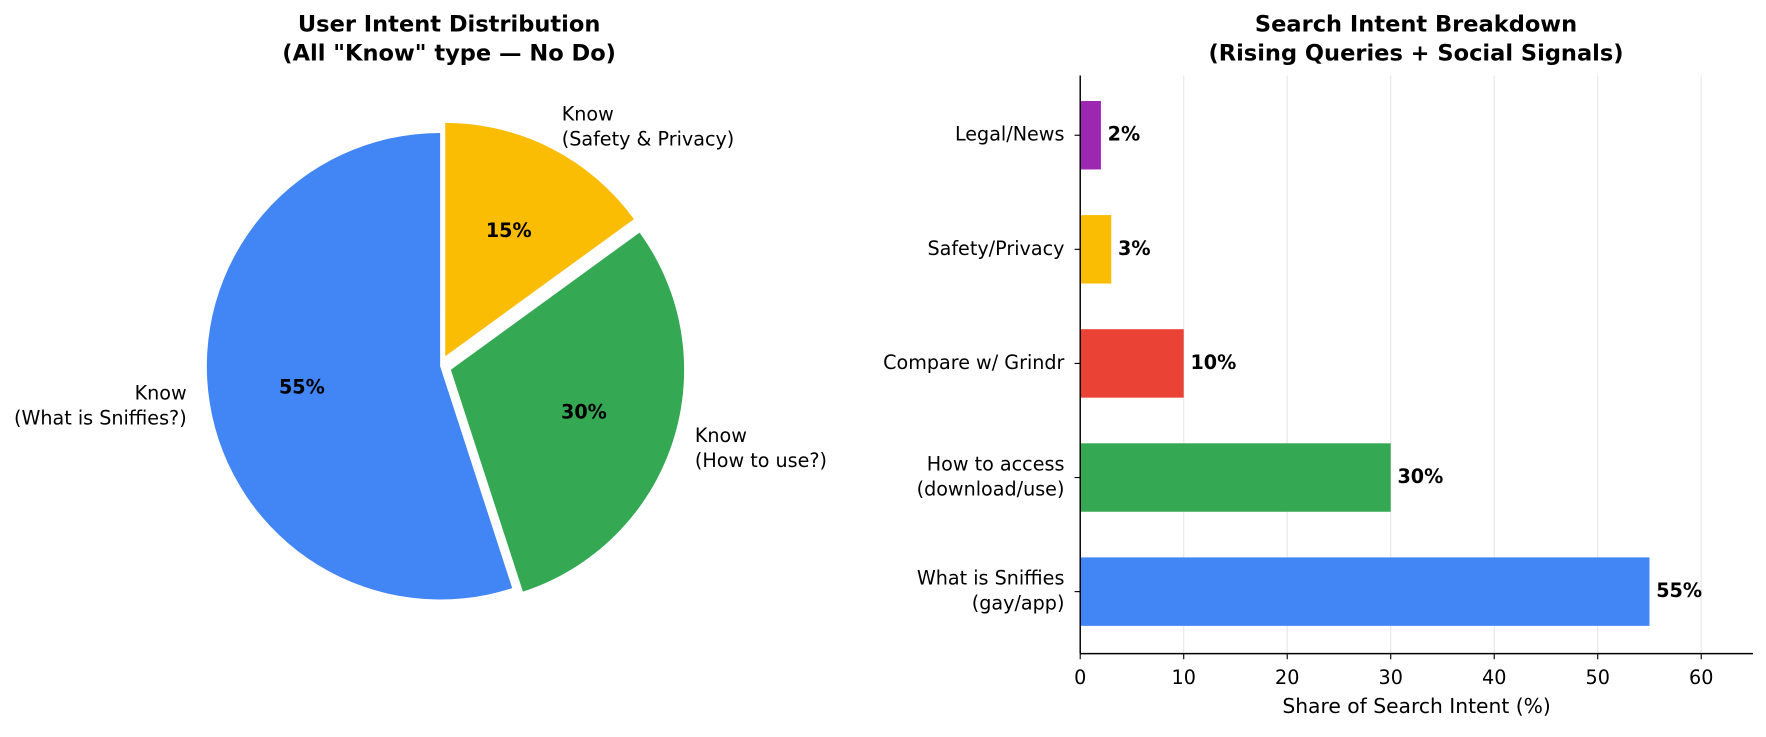 The width and height of the screenshot is (1766, 737). Describe the element at coordinates (991, 578) in the screenshot. I see `y-tick-label: What is Sniffies` at that location.